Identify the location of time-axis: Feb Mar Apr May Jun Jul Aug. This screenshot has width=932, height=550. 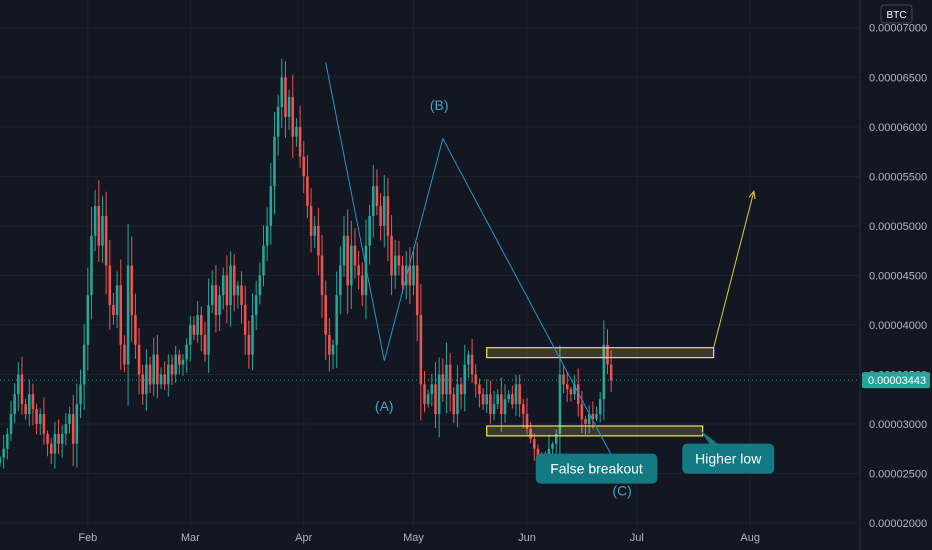
(419, 538).